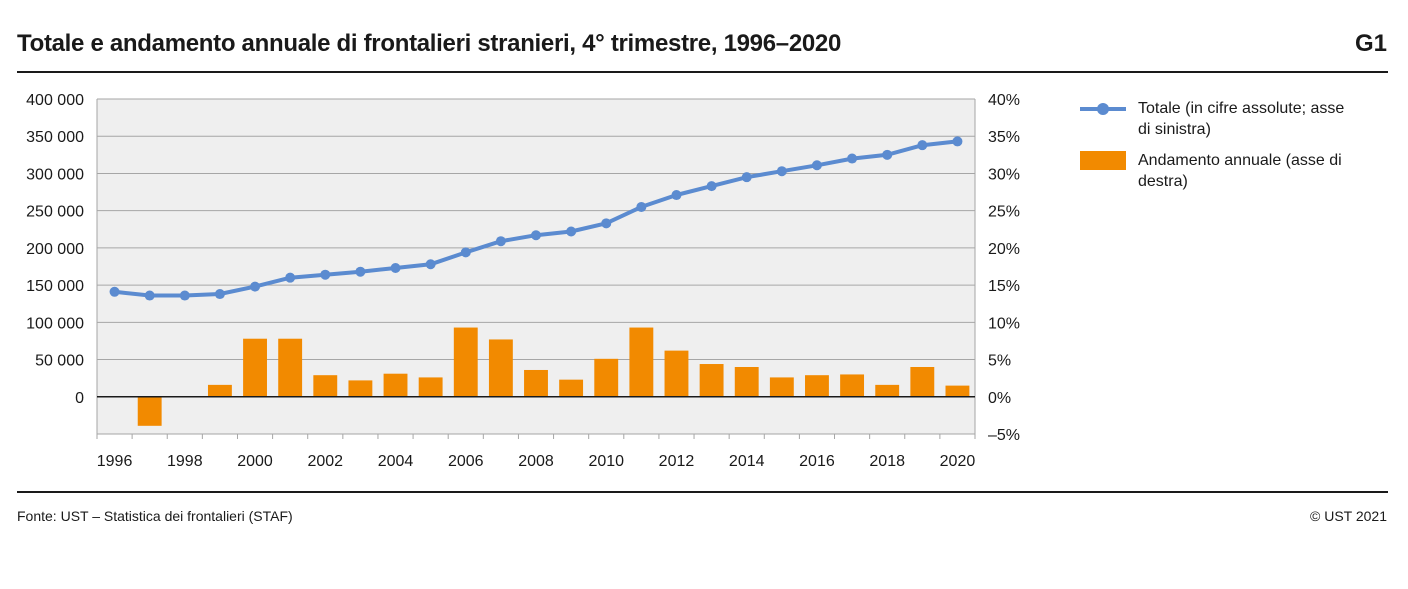 The height and width of the screenshot is (589, 1408). What do you see at coordinates (711, 186) in the screenshot?
I see `point-2013` at bounding box center [711, 186].